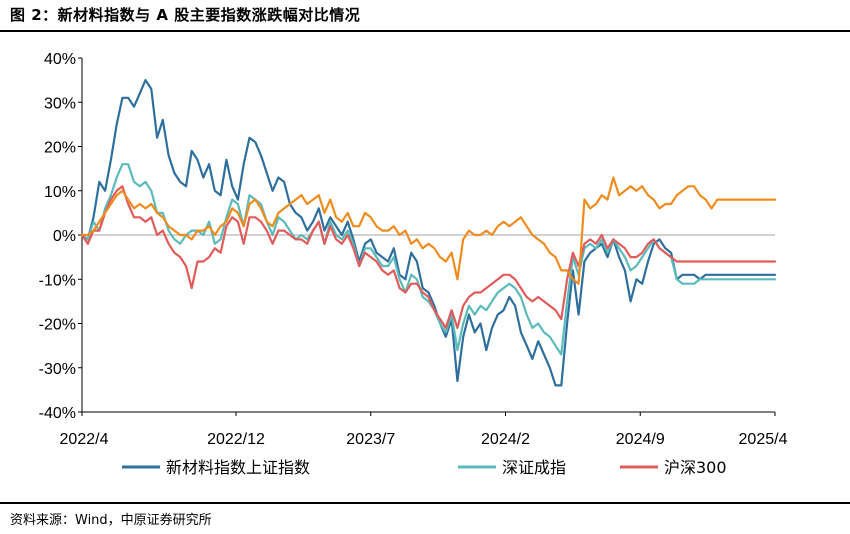  I want to click on legend-label-1: 深证成指, so click(534, 467).